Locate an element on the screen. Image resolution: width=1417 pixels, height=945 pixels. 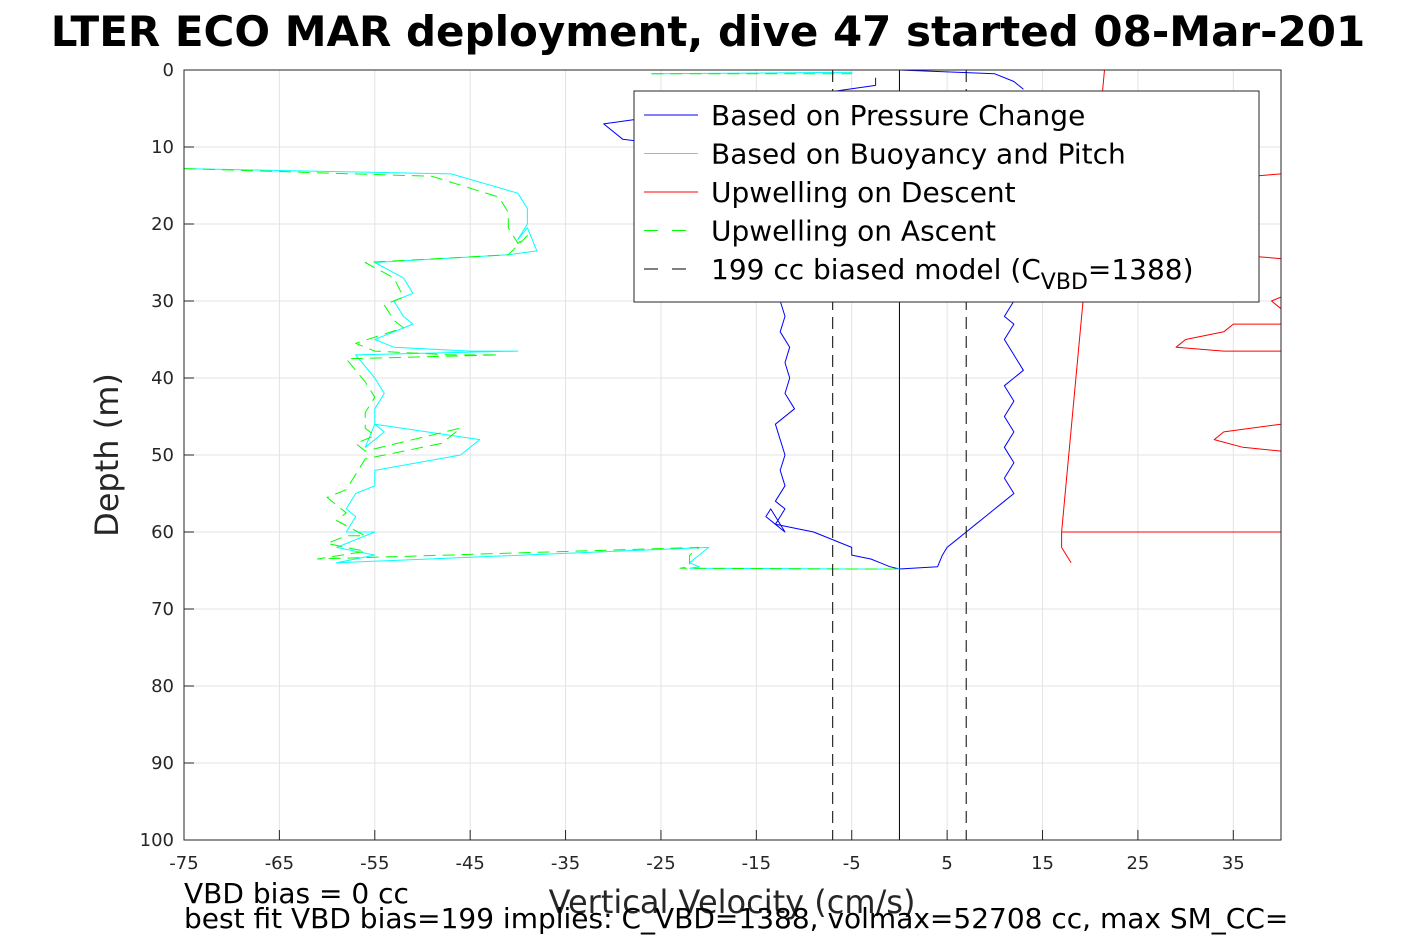
x-tick-label: -55 is located at coordinates (374, 863).